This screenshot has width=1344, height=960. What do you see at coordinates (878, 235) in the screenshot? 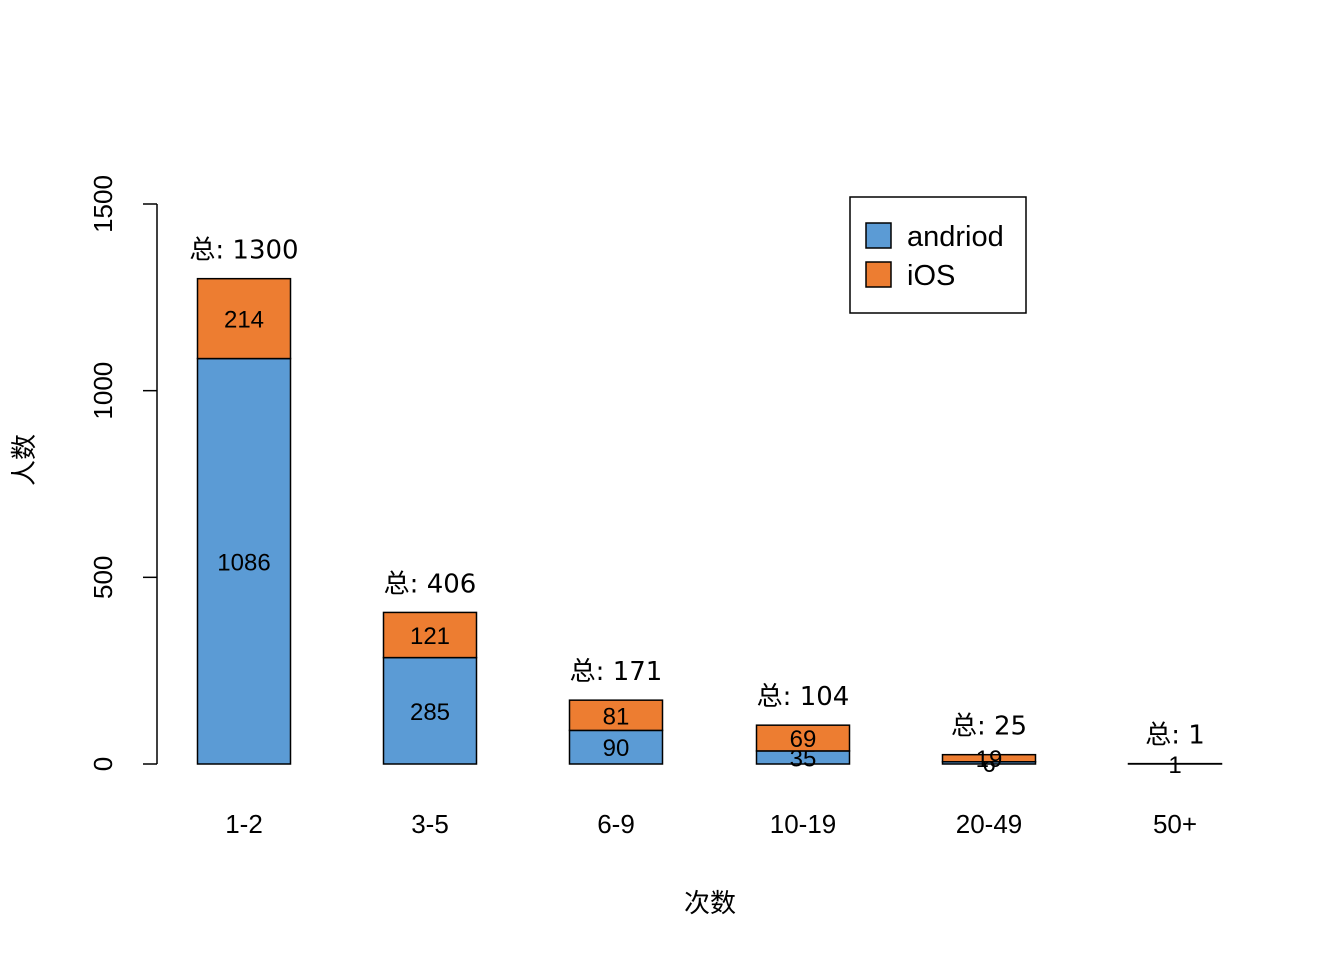
I see `legend-swatch-andriod` at bounding box center [878, 235].